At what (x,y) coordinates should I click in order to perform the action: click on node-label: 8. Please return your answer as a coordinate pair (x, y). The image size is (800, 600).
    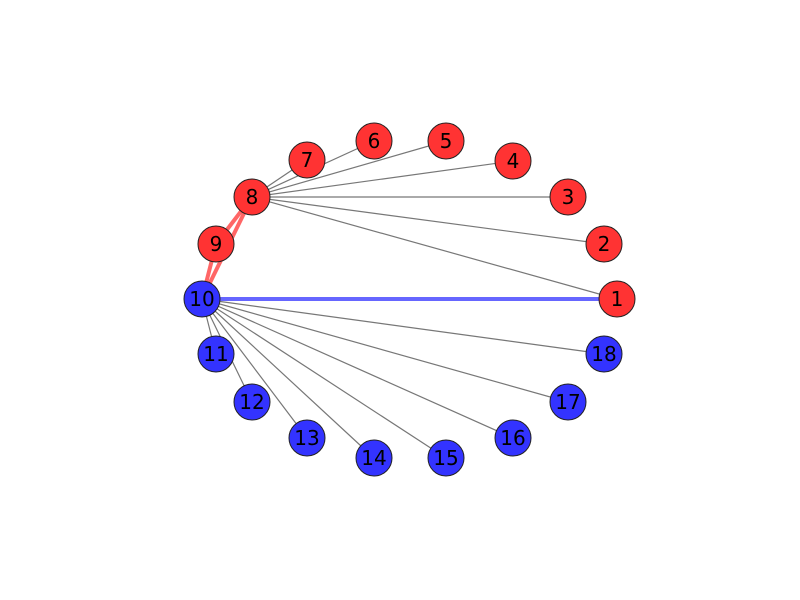
    Looking at the image, I should click on (252, 197).